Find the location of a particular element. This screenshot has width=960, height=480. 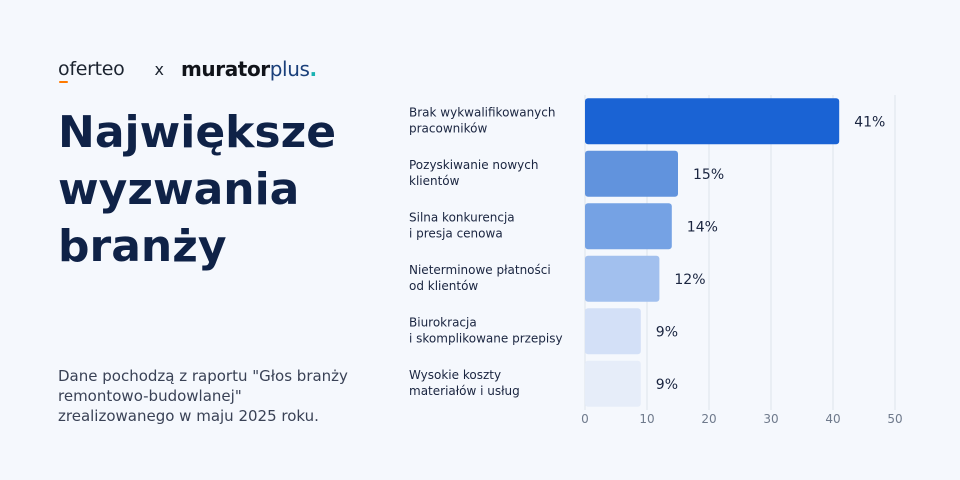

page-title: Największe wyzwania branży is located at coordinates (208, 189).